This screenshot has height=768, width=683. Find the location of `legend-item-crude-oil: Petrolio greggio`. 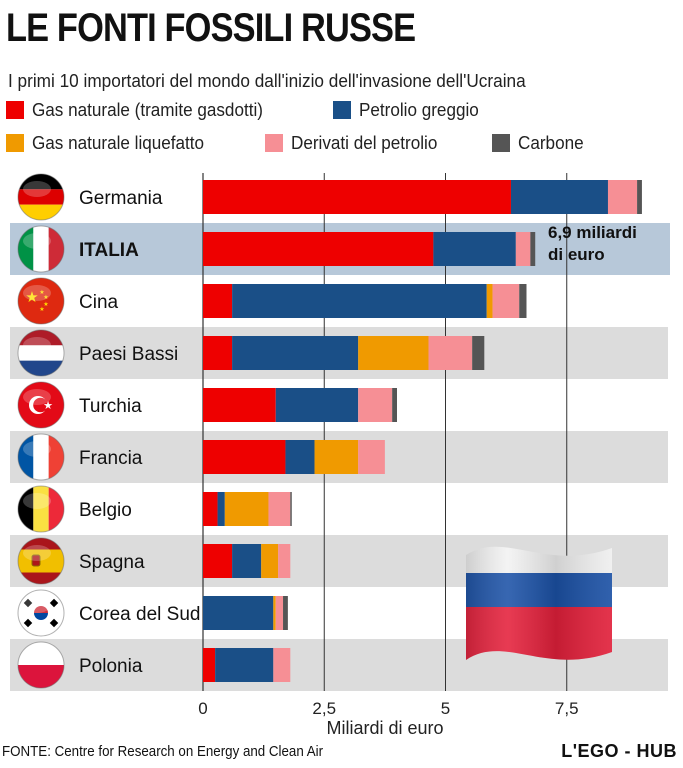

legend-item-crude-oil: Petrolio greggio is located at coordinates (409, 110).